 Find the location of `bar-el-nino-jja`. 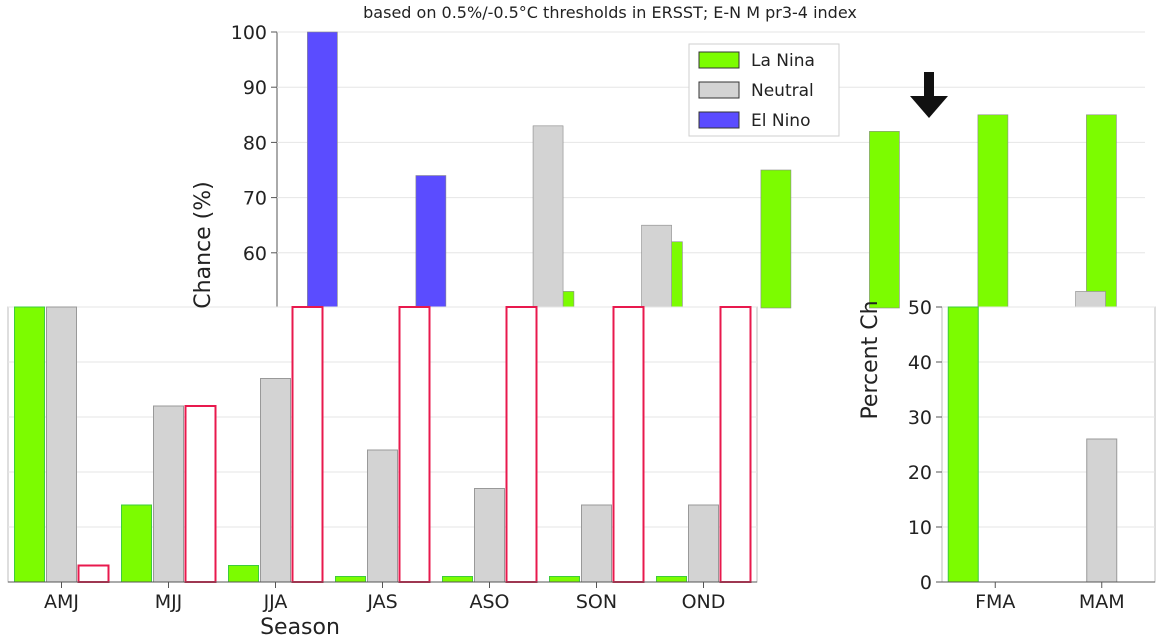

bar-el-nino-jja is located at coordinates (307, 444).